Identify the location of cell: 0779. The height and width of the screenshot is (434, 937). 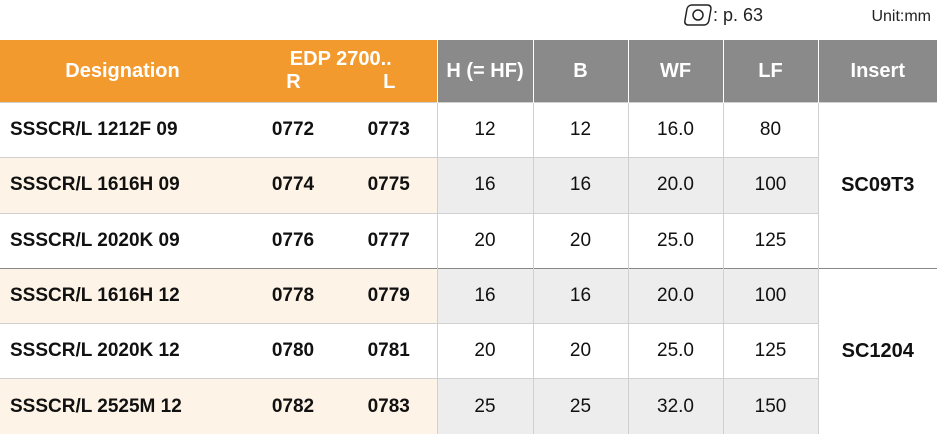
(389, 295).